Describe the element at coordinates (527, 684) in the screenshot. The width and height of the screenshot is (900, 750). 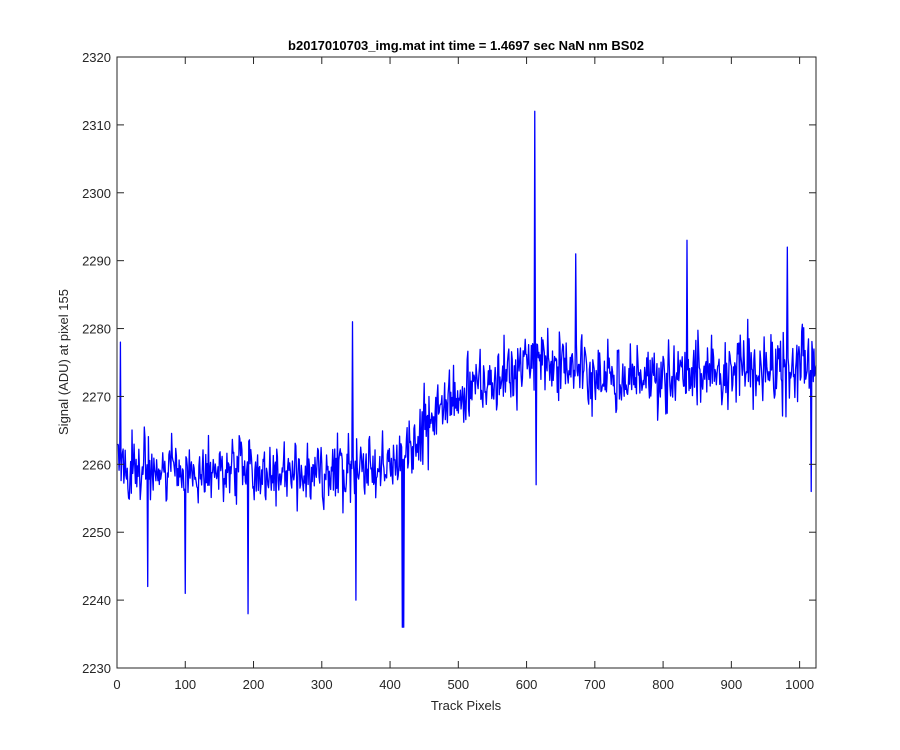
I see `x-tick-label: 600` at that location.